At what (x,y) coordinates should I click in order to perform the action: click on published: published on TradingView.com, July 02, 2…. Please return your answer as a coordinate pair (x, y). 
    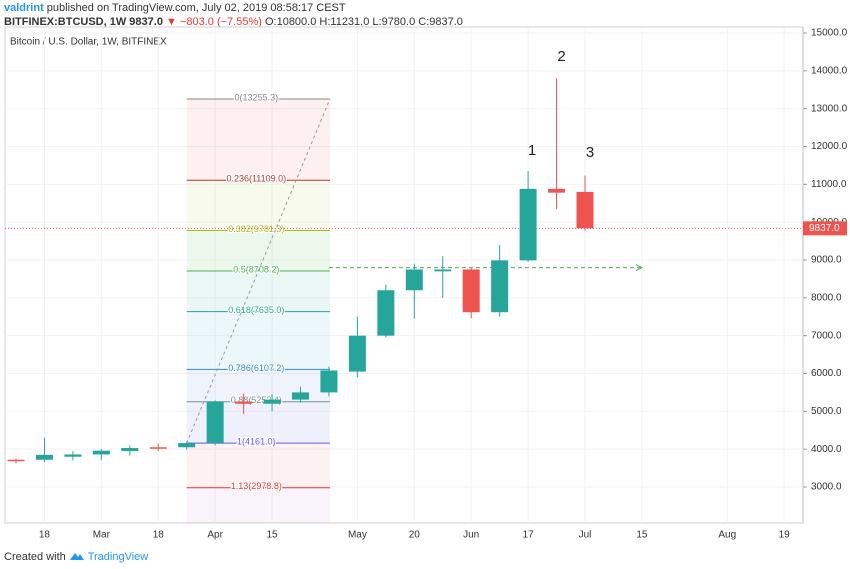
    Looking at the image, I should click on (196, 8).